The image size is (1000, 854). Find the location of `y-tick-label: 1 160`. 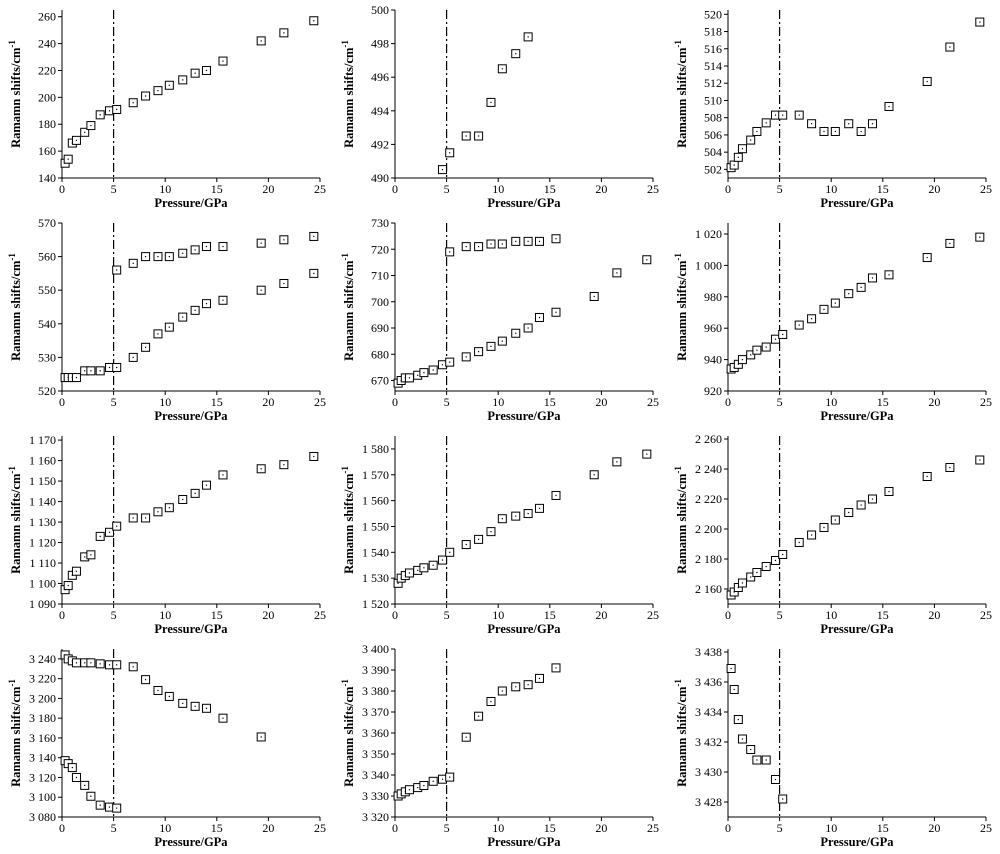

y-tick-label: 1 160 is located at coordinates (42, 461).